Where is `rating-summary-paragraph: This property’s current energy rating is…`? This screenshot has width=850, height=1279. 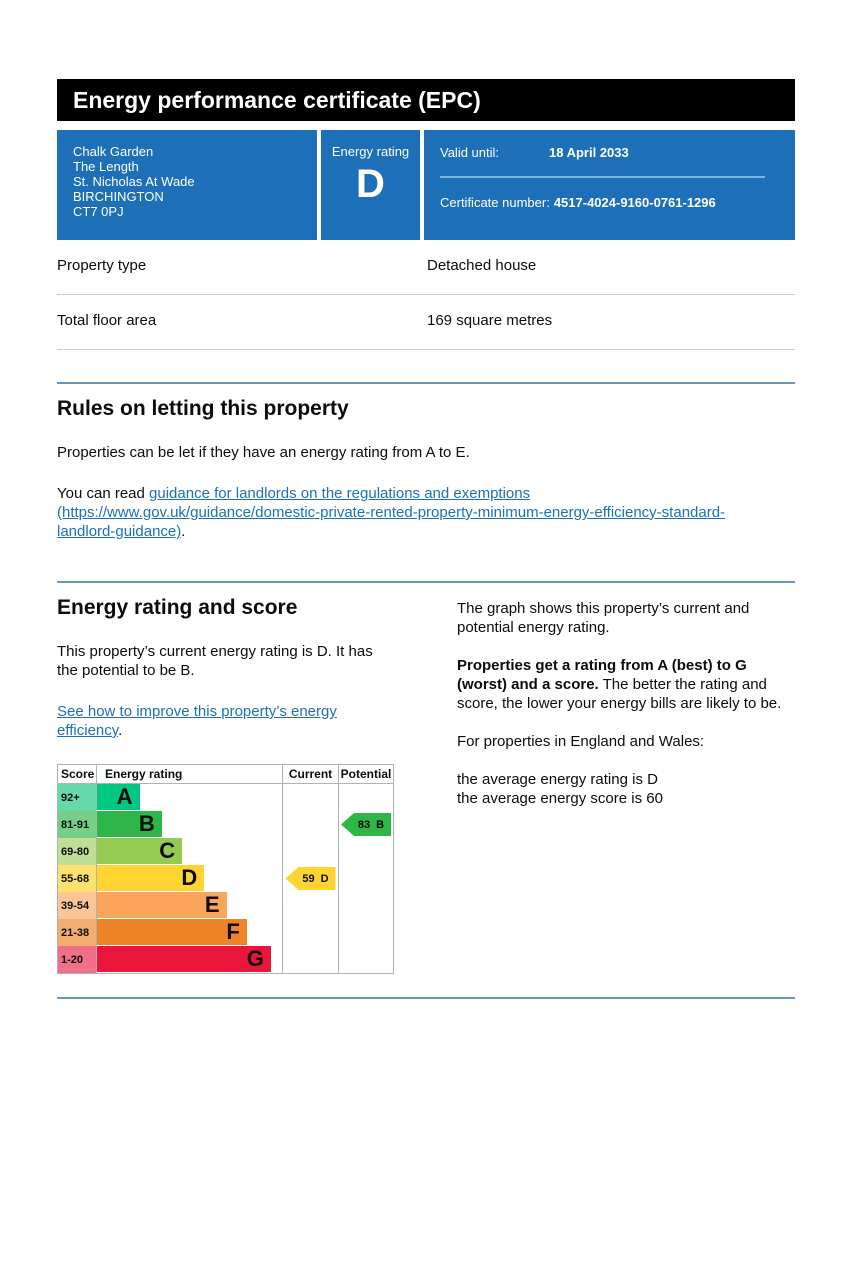
rating-summary-paragraph: This property’s current energy rating is… is located at coordinates (215, 661).